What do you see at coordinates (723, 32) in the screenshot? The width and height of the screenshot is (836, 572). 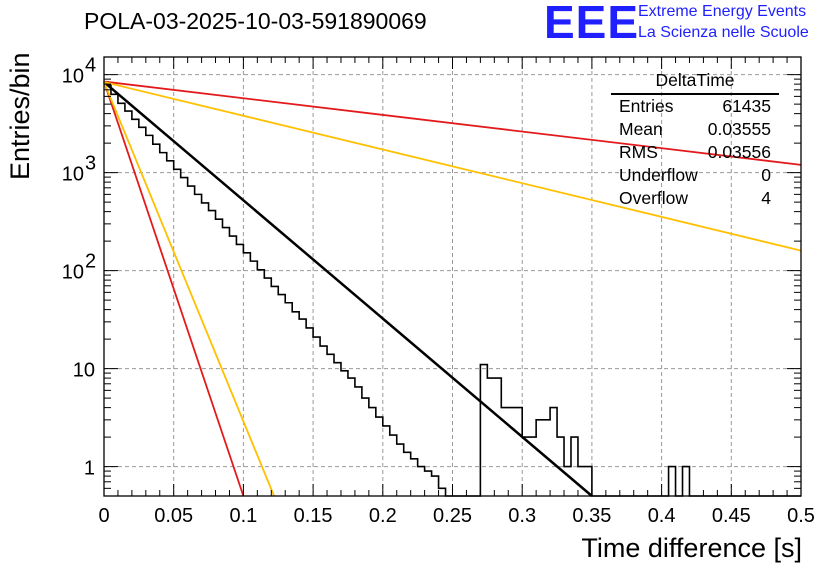 I see `logo-line-2: La Scienza nelle Scuole` at bounding box center [723, 32].